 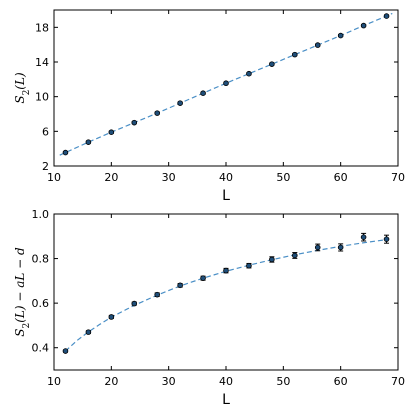 I want to click on y-tick-label: 18, so click(x=42, y=27).